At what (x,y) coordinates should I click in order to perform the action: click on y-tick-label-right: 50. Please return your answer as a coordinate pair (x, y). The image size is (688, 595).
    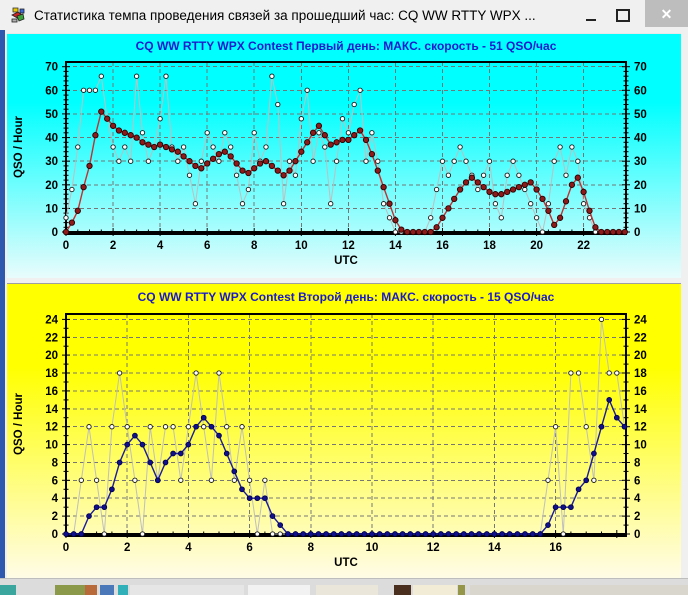
    Looking at the image, I should click on (640, 115).